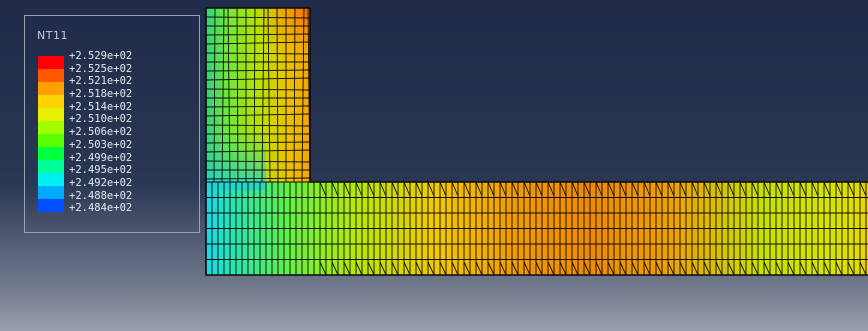 The height and width of the screenshot is (331, 868). What do you see at coordinates (101, 208) in the screenshot?
I see `legend-label: +2.484e+02` at bounding box center [101, 208].